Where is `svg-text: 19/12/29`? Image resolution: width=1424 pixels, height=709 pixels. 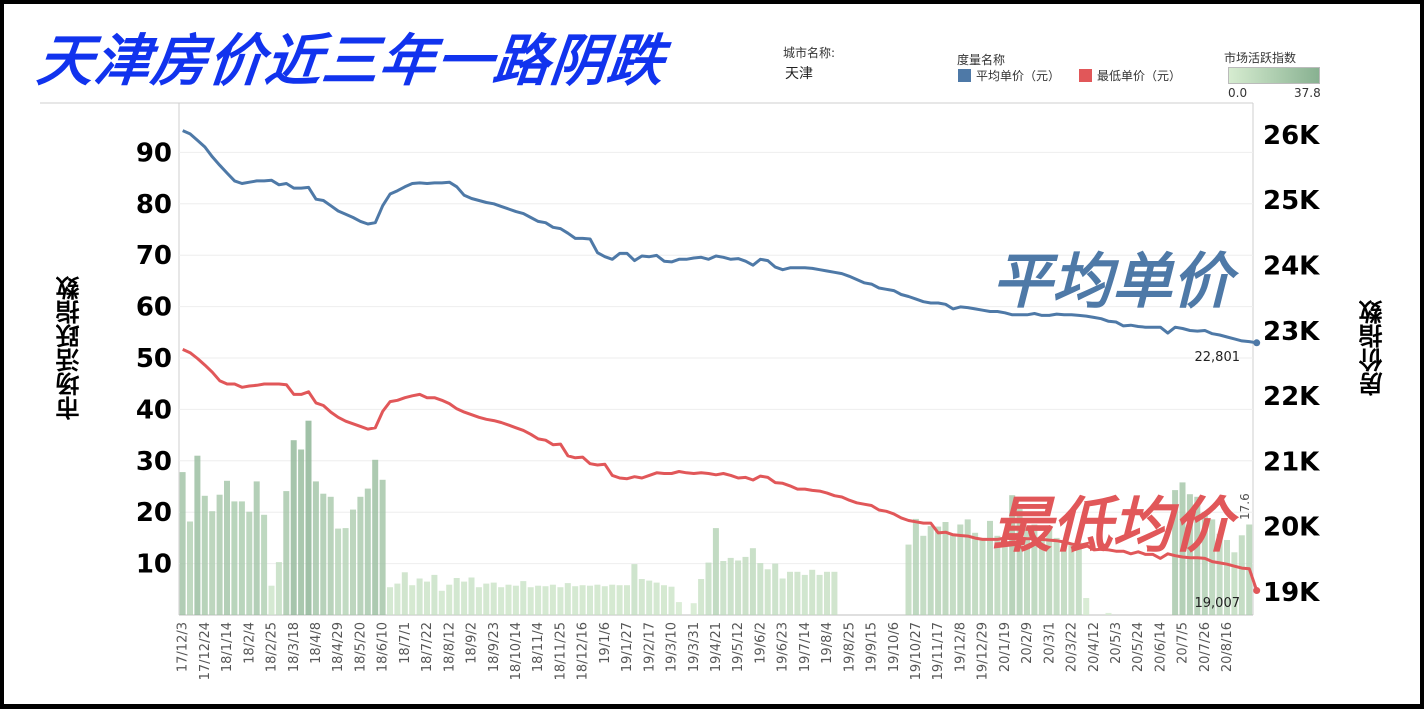
svg-text: 19/12/29 is located at coordinates (983, 651).